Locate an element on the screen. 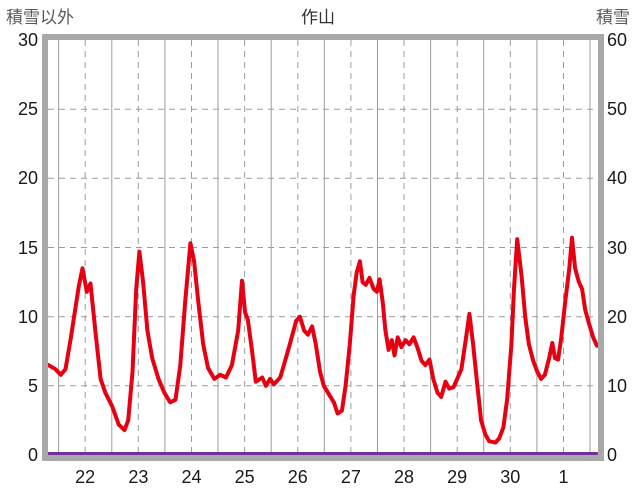 Image resolution: width=636 pixels, height=501 pixels. y-left-tick-label: 5 is located at coordinates (32, 385).